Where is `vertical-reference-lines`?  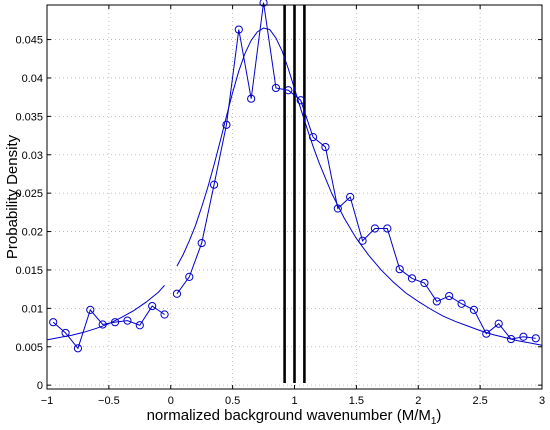 vertical-reference-lines is located at coordinates (294, 194).